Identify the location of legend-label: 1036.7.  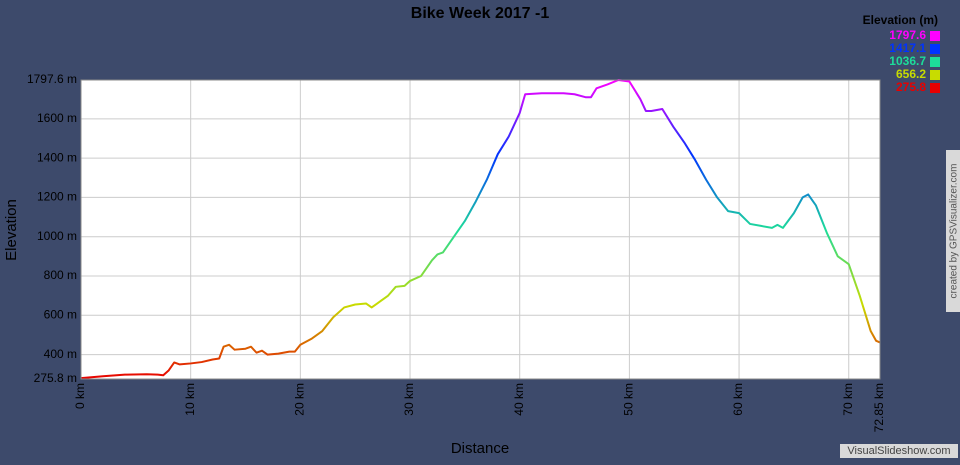
(907, 61).